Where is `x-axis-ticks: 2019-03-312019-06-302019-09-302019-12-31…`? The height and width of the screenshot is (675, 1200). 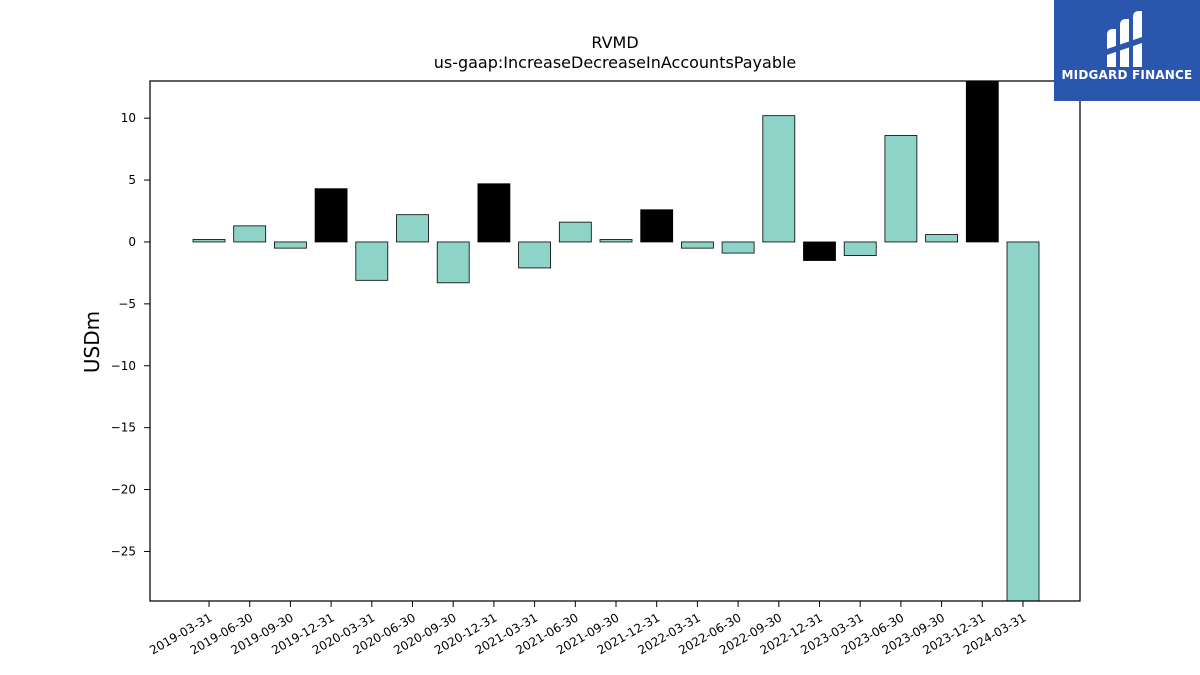
x-axis-ticks: 2019-03-312019-06-302019-09-302019-12-31… is located at coordinates (588, 629).